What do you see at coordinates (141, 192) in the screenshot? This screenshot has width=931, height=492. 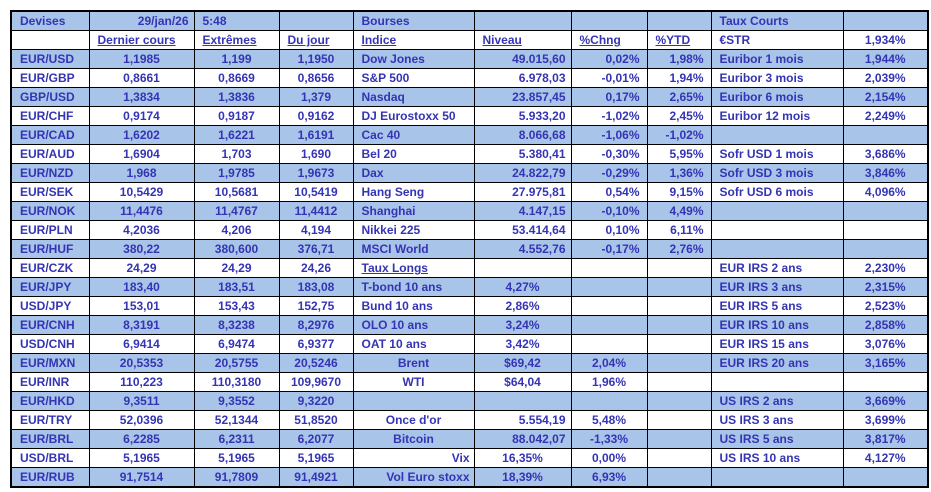 I see `currency-last: 10,5429` at bounding box center [141, 192].